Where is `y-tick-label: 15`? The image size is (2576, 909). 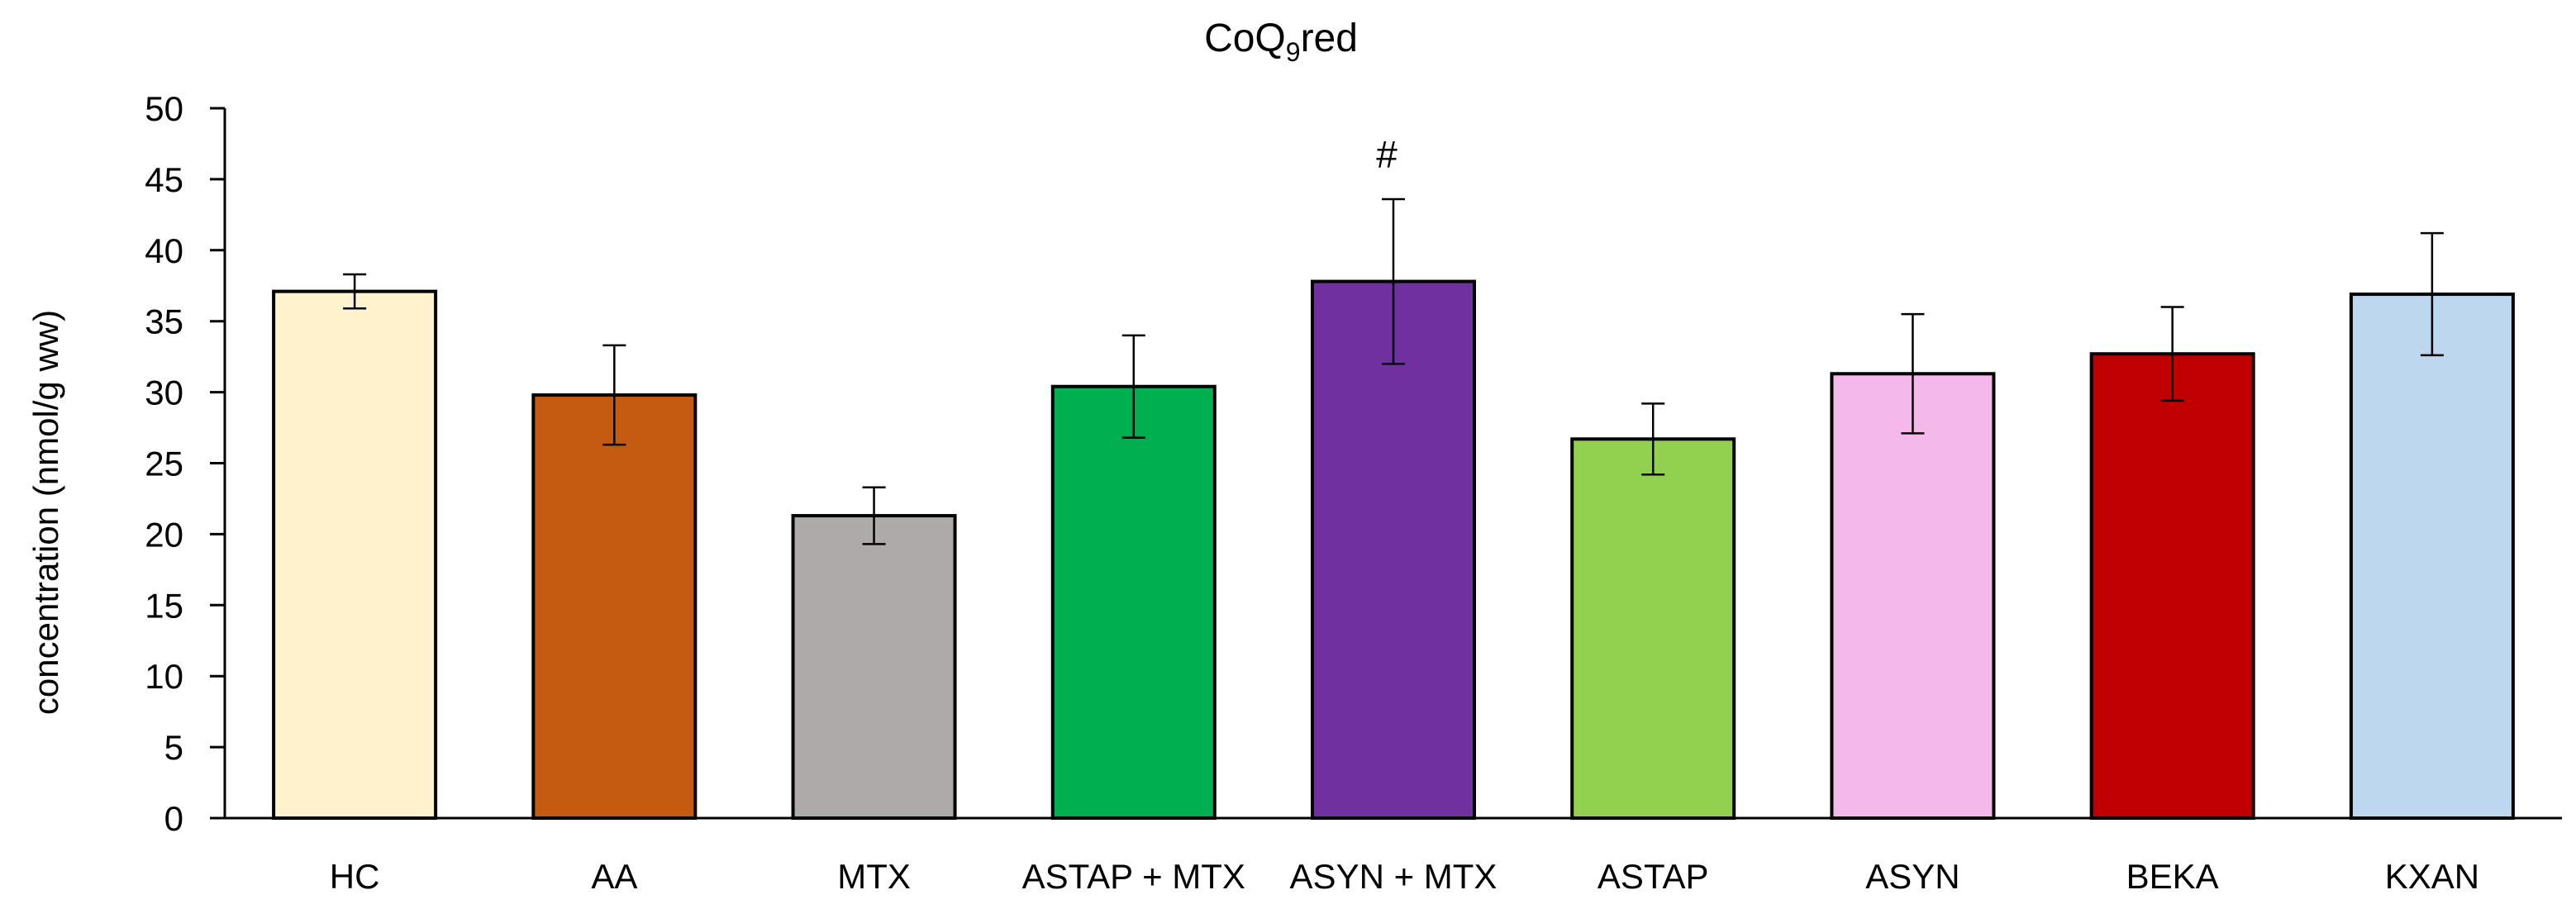 y-tick-label: 15 is located at coordinates (164, 605).